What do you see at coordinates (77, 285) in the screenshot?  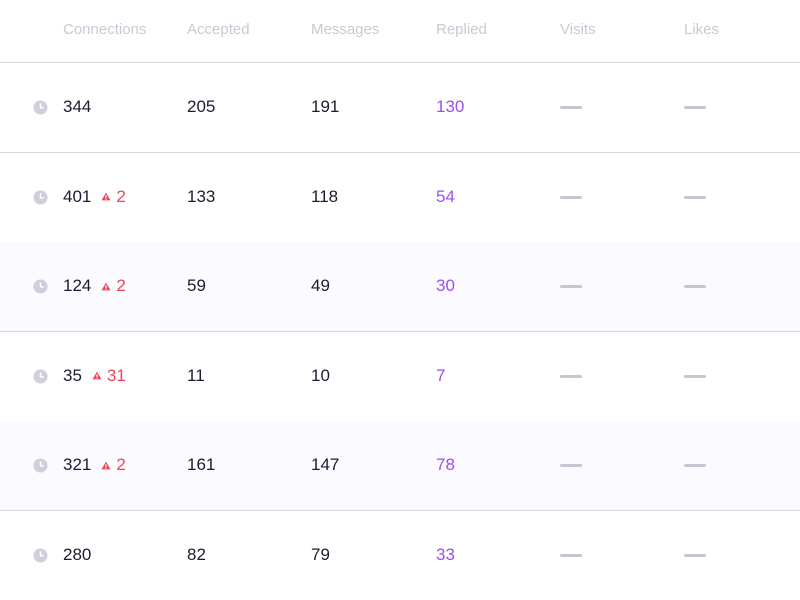 I see `connections-value: 124` at bounding box center [77, 285].